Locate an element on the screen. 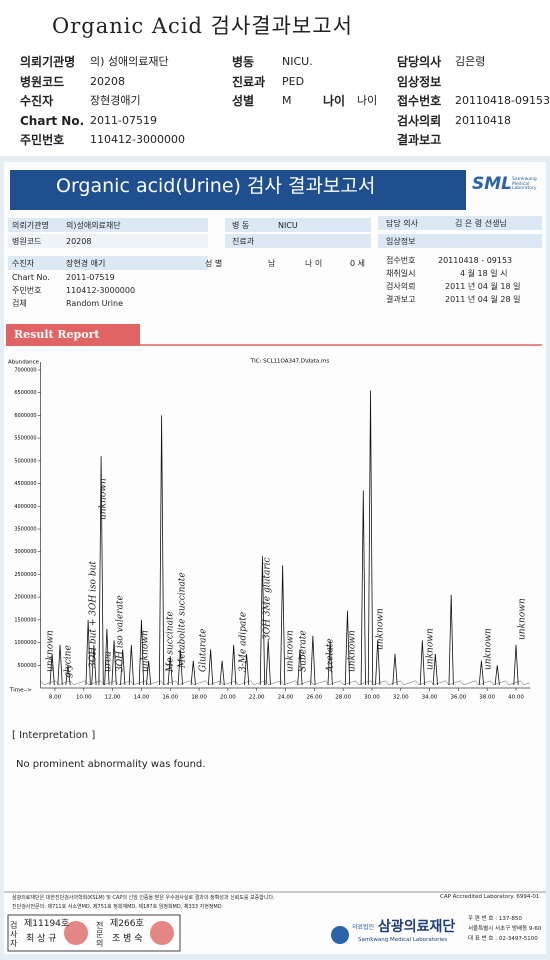 The width and height of the screenshot is (550, 960). summary-label: 결과보고 is located at coordinates (419, 140).